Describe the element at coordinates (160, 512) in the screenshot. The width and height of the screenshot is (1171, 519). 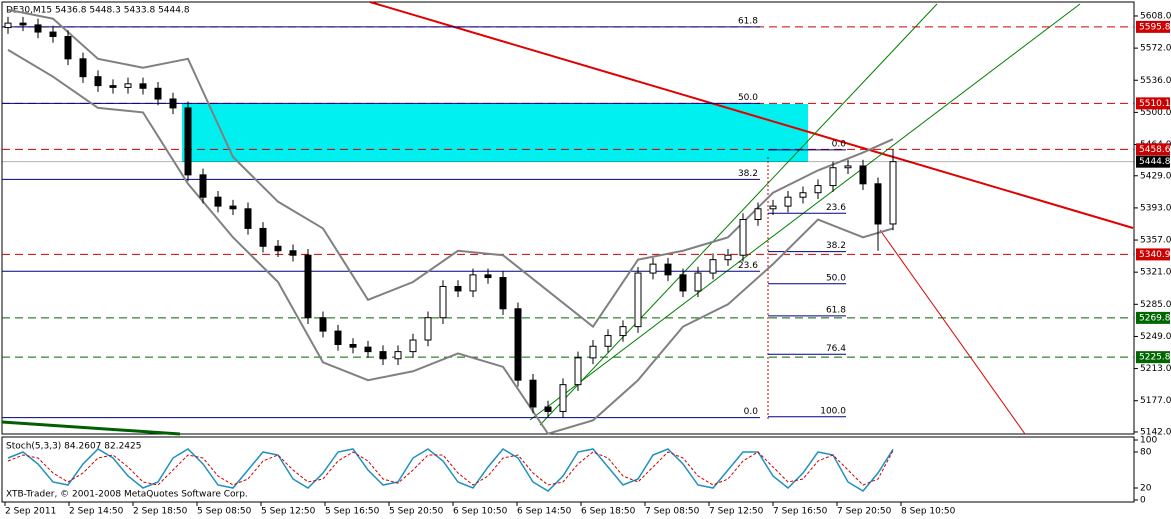
I see `x-tick-label: 2 Sep 18:50` at that location.